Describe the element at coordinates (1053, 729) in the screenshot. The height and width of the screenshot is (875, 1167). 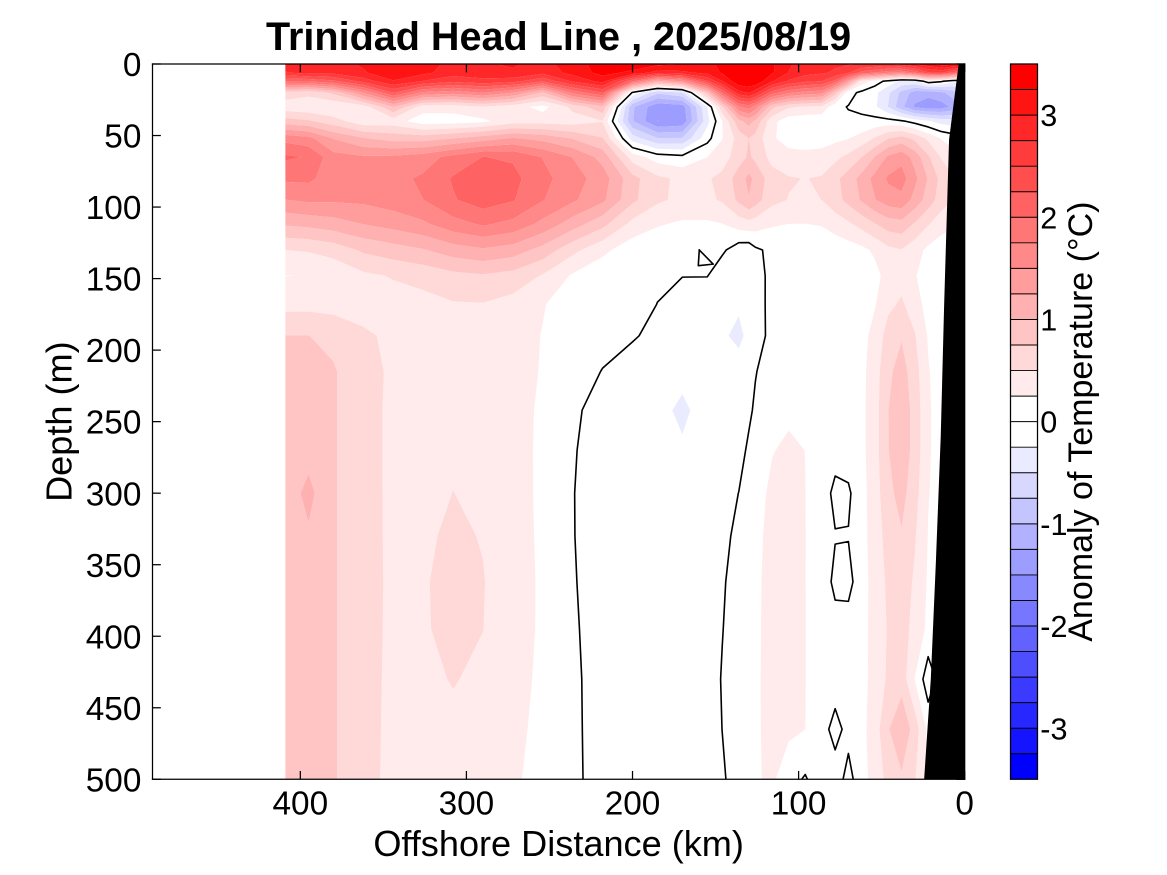
I see `svg-text: -3` at that location.